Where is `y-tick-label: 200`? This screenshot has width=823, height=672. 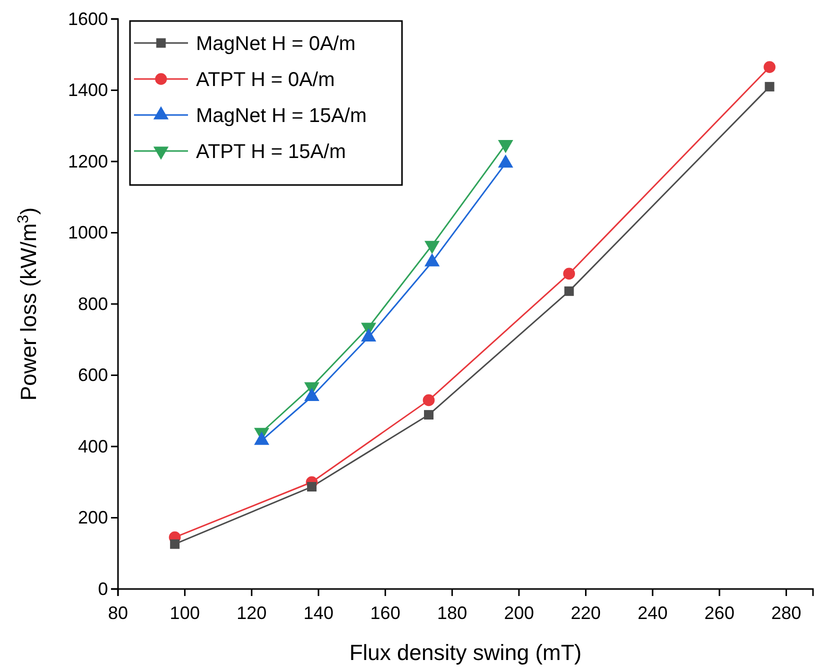 y-tick-label: 200 is located at coordinates (93, 518).